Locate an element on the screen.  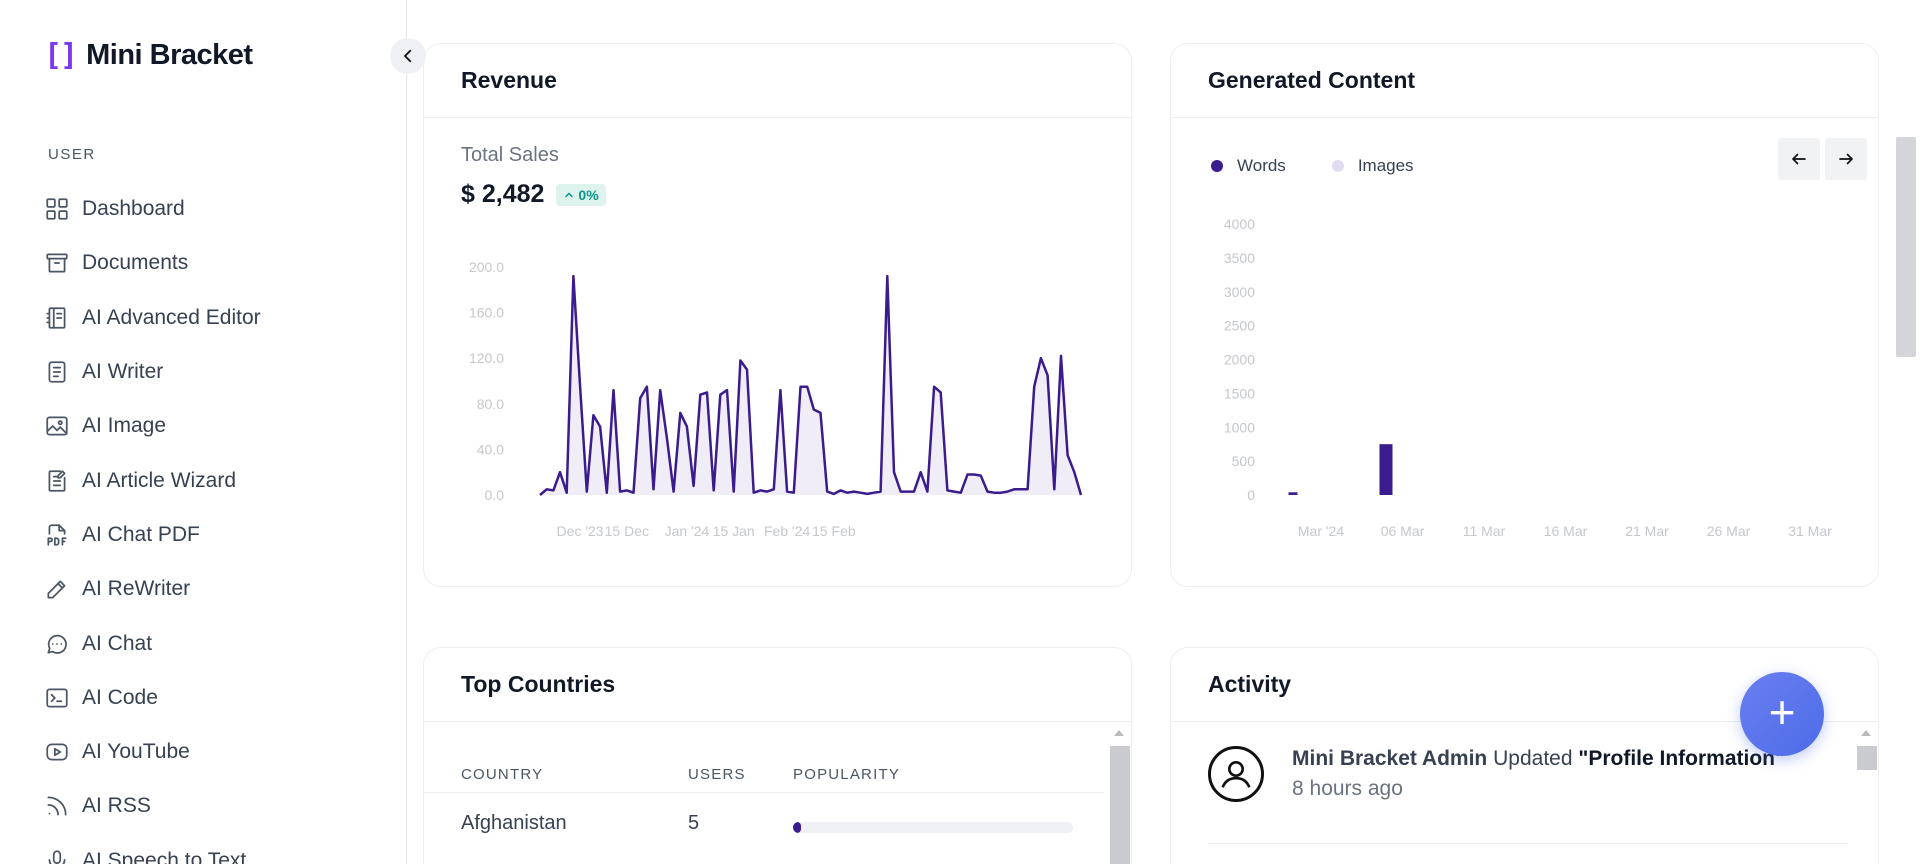
x-tick-label: Mar '24 is located at coordinates (1321, 531).